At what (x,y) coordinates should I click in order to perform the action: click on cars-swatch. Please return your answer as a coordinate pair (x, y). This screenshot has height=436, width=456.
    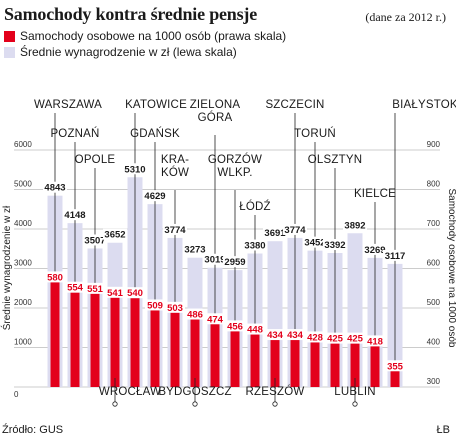
    Looking at the image, I should click on (9, 36).